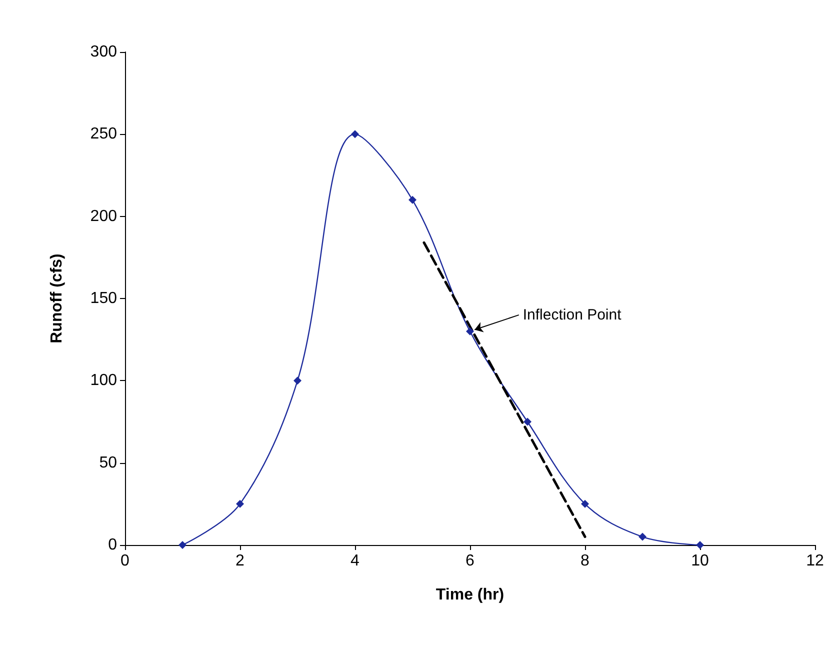 The width and height of the screenshot is (840, 656). I want to click on y-tick-label: 150, so click(104, 298).